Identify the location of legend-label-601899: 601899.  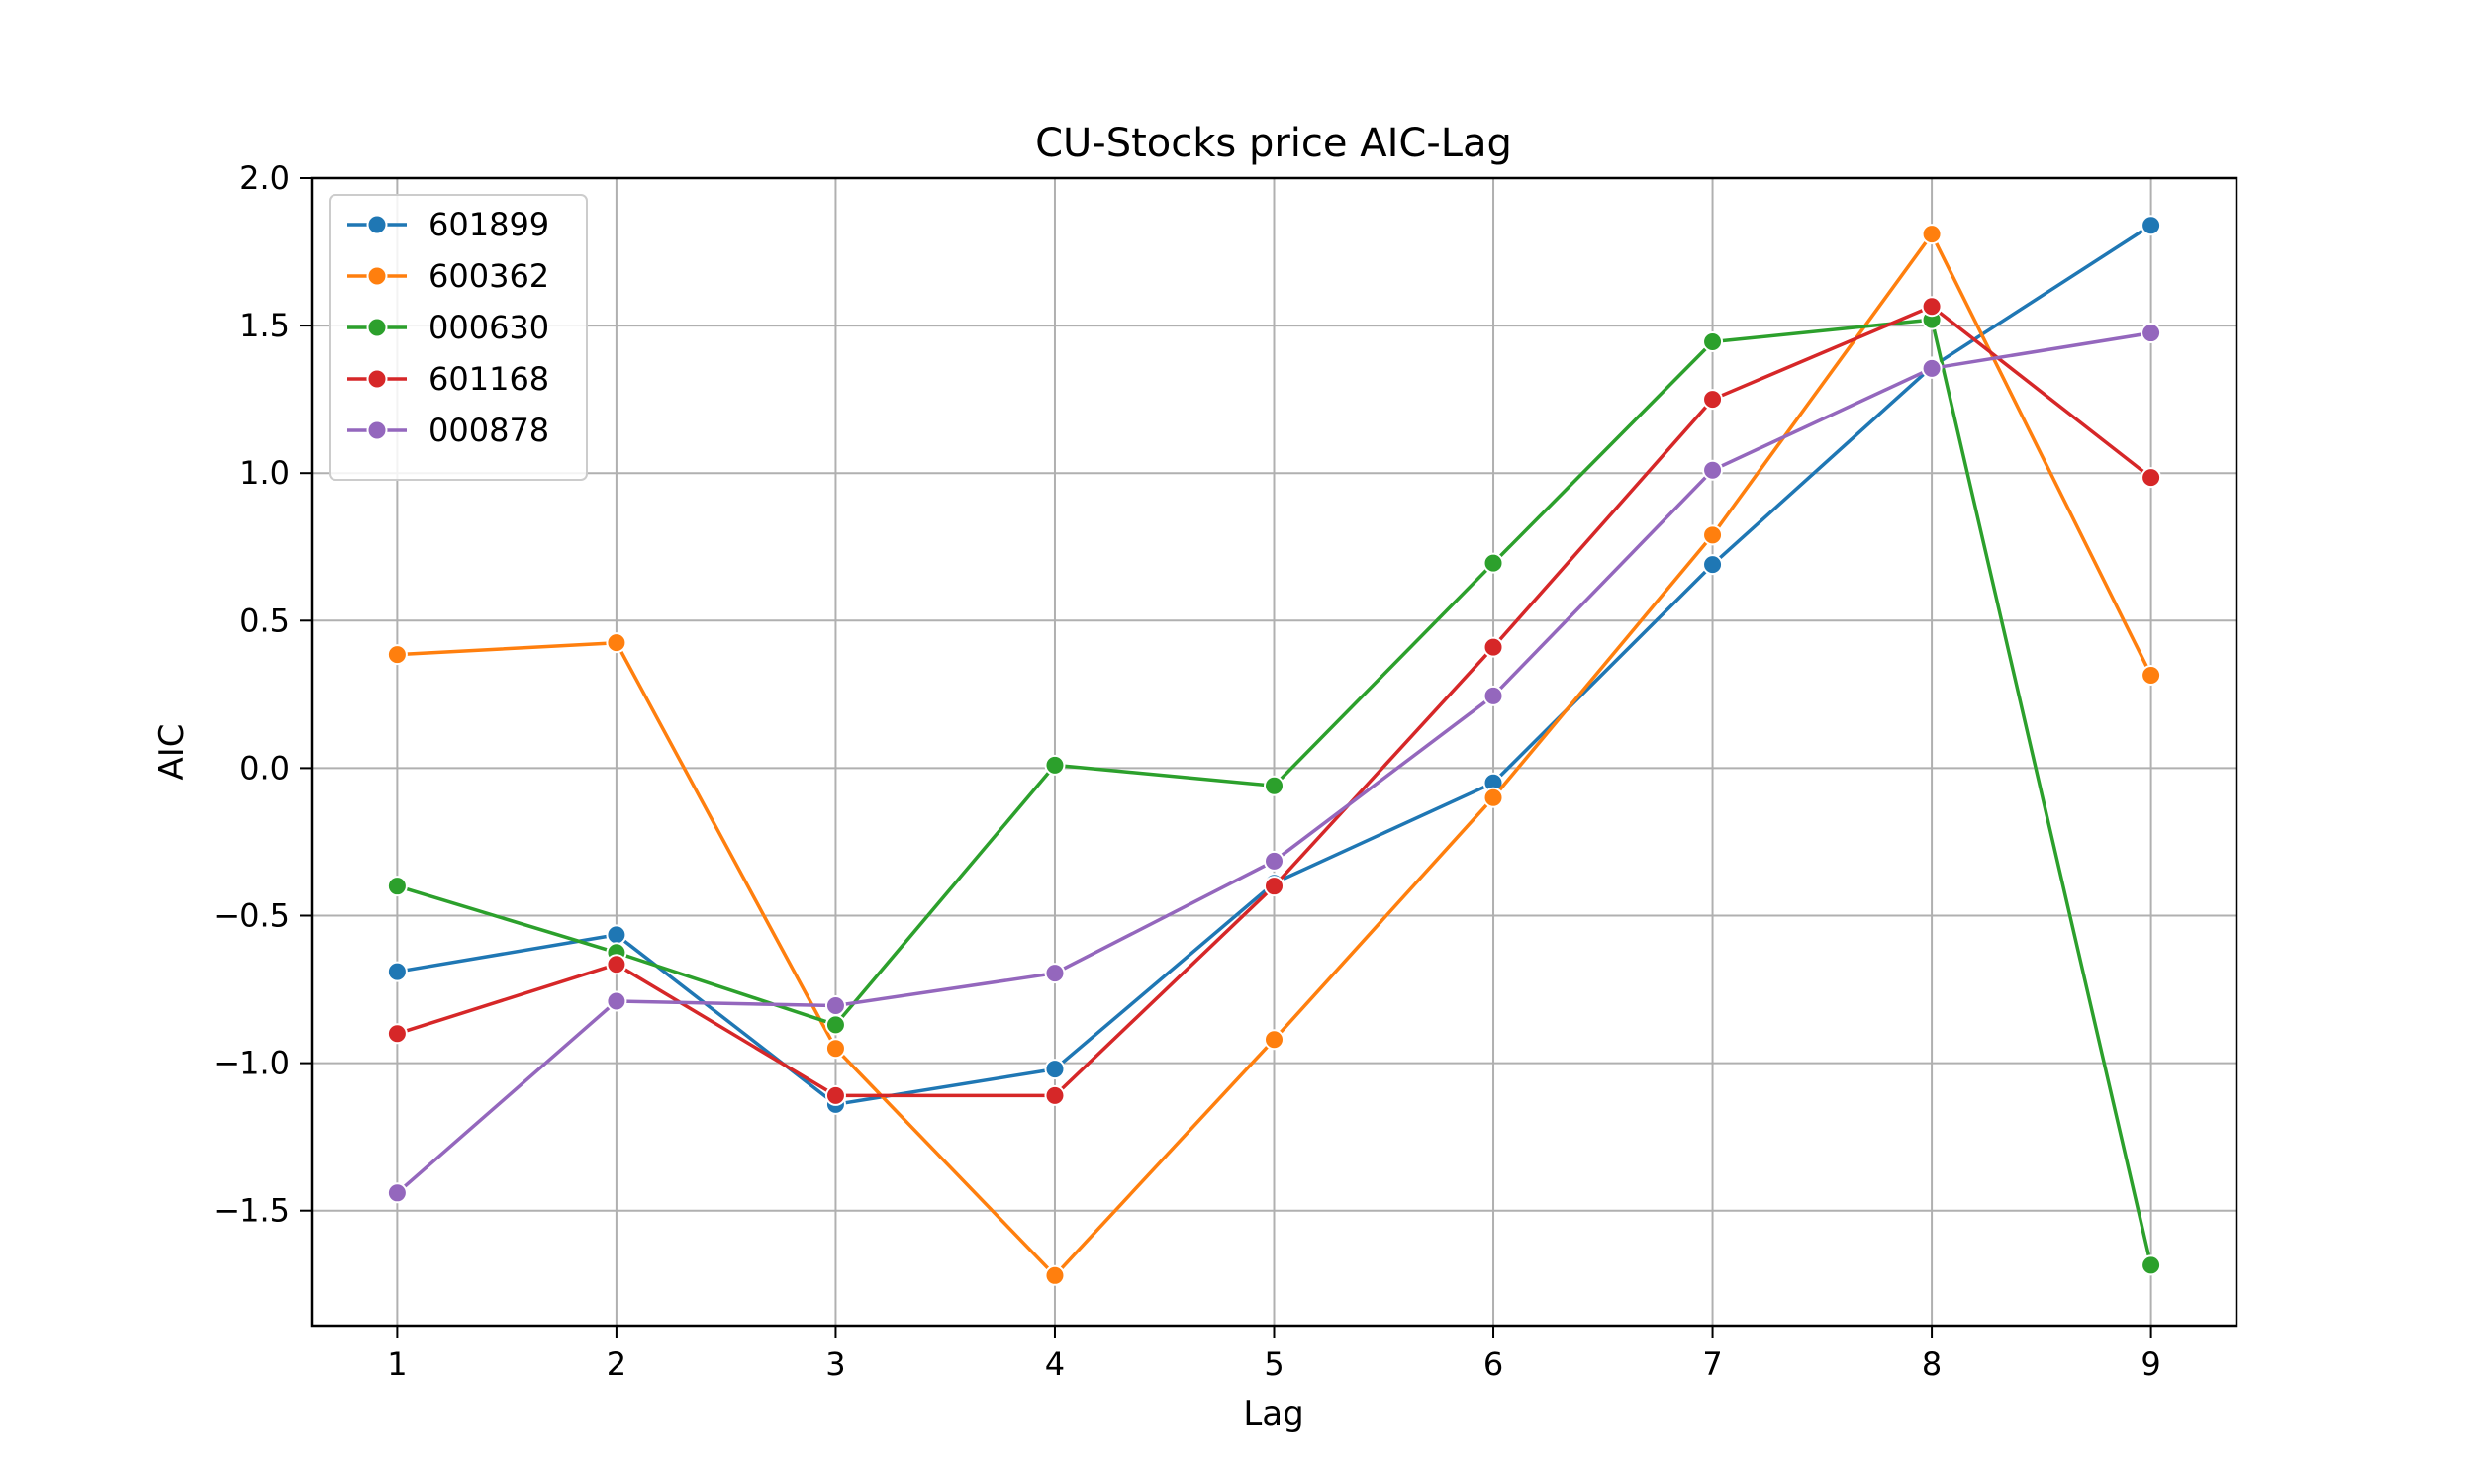
(489, 224).